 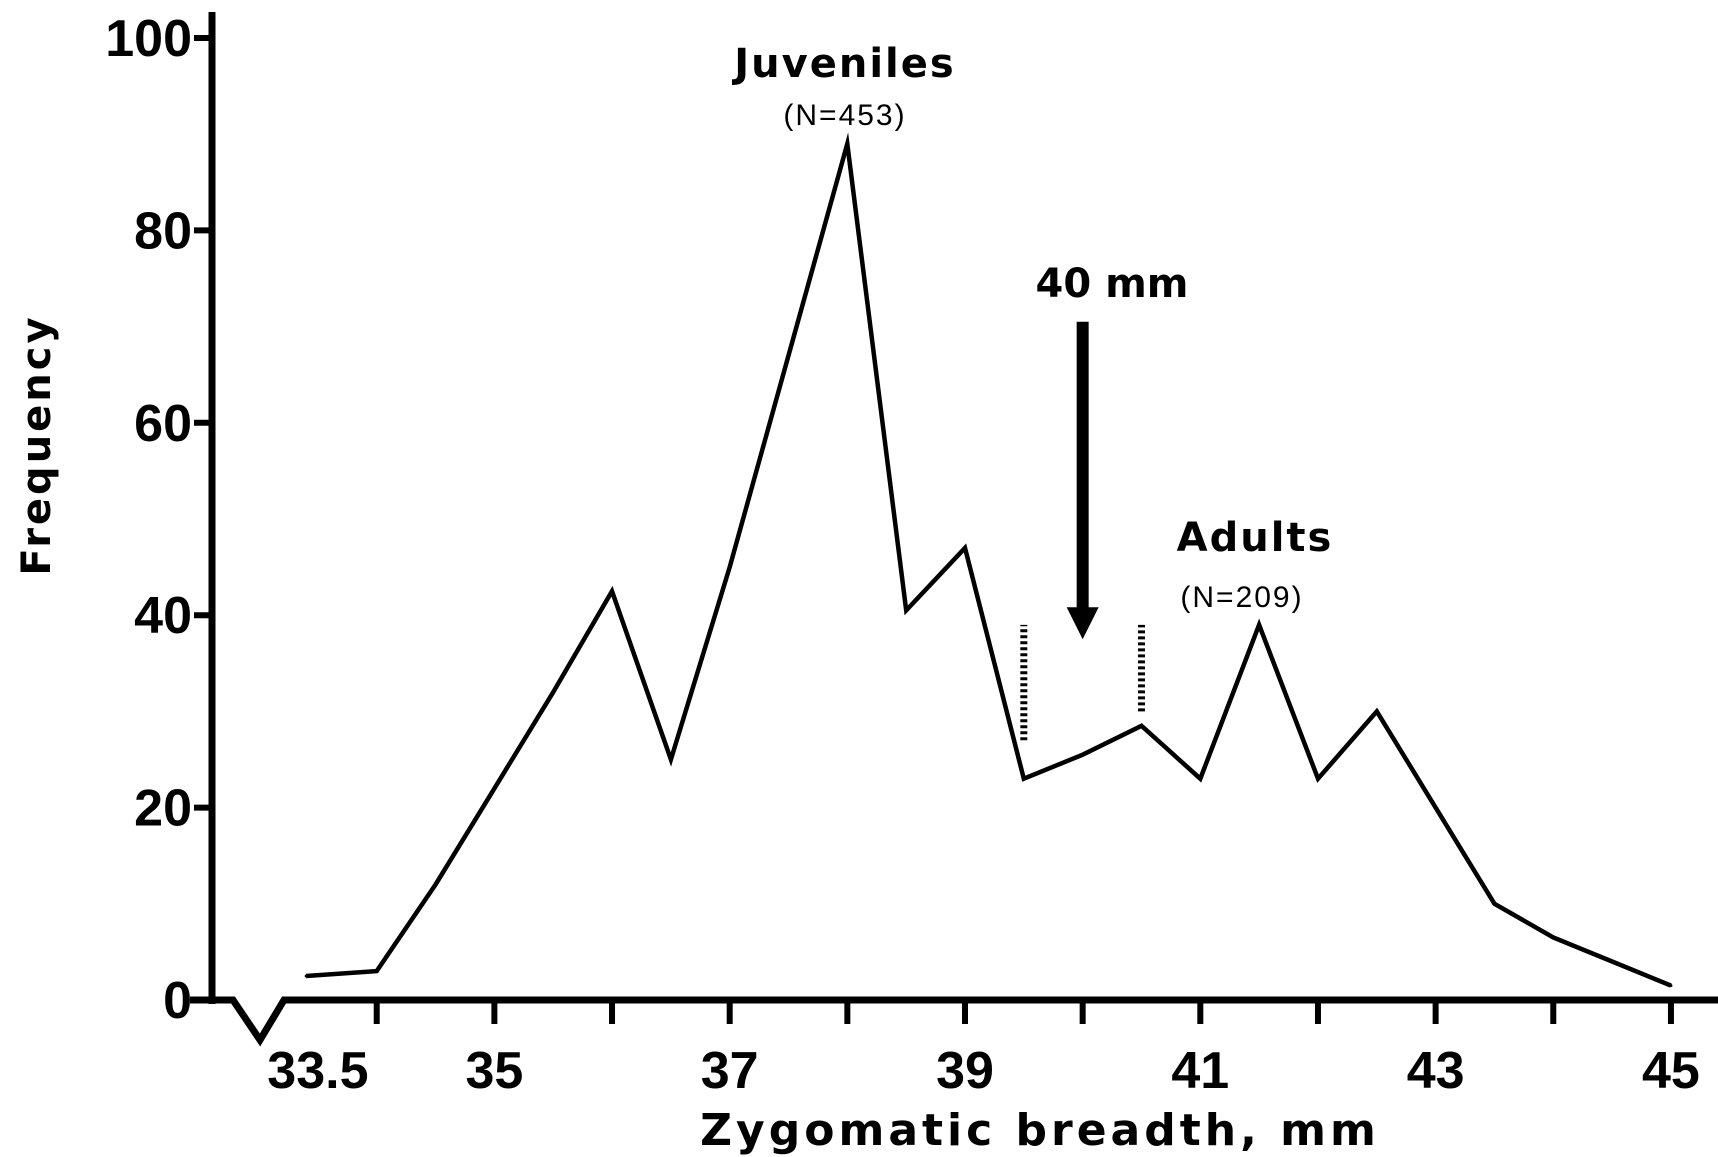 I want to click on cutoff-arrow, so click(x=1082, y=480).